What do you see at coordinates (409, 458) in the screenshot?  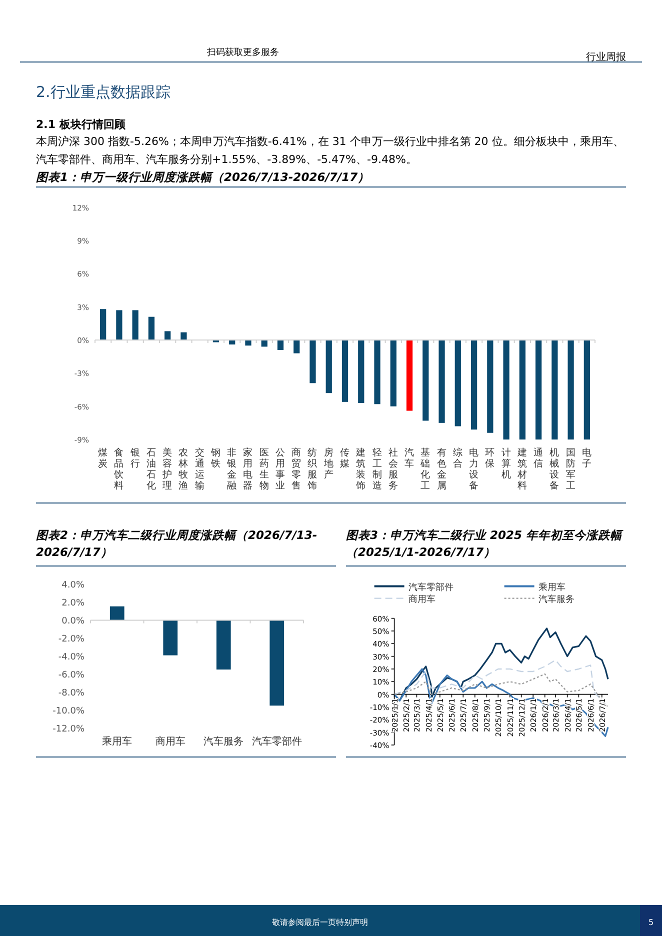 I see `x-tick-label: 汽车` at bounding box center [409, 458].